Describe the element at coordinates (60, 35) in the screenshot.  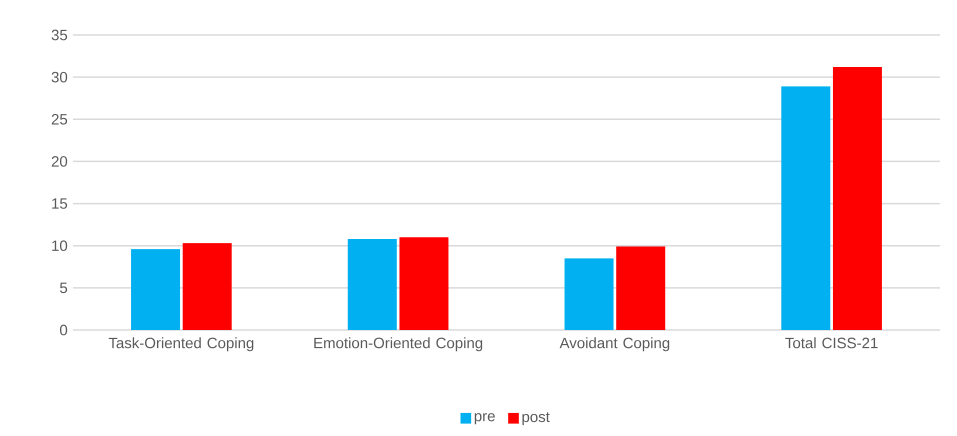
I see `y-tick-label: 35` at that location.